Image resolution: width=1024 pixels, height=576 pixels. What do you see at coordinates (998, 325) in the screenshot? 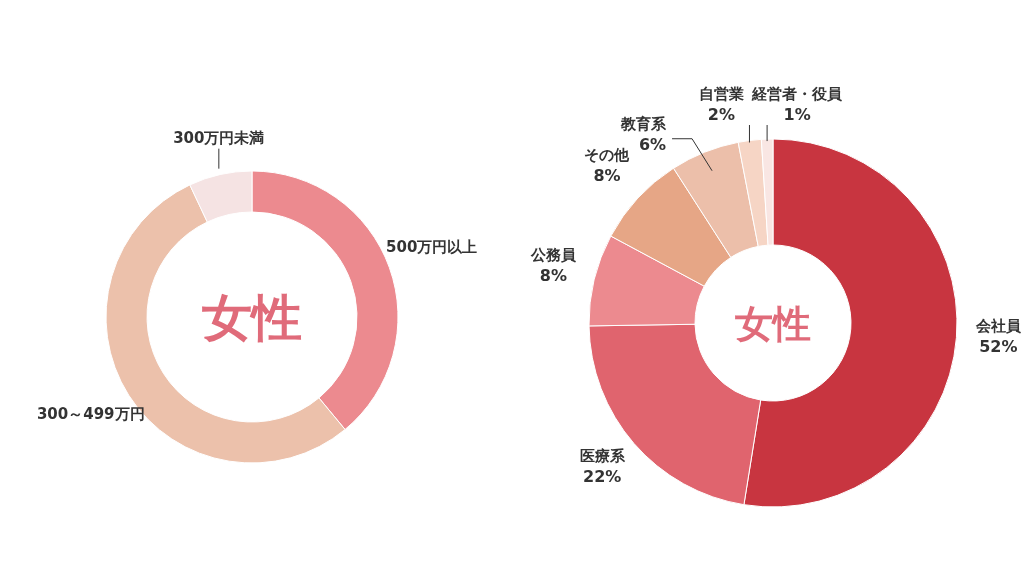
I see `slice-label: 会社員` at bounding box center [998, 325].